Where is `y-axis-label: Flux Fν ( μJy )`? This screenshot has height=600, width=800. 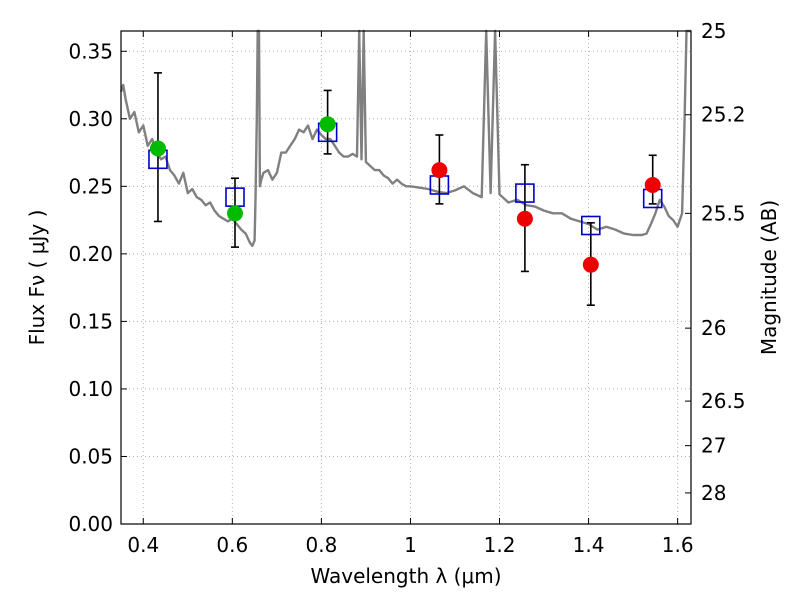
y-axis-label: Flux Fν ( μJy ) is located at coordinates (37, 278).